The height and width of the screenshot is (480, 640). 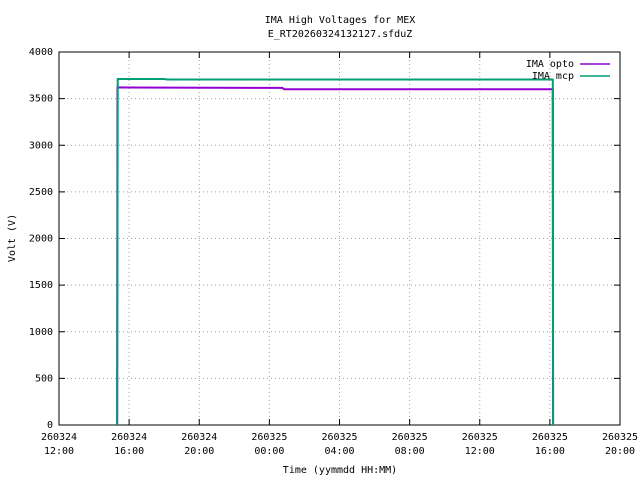 I want to click on legend-label: IMA opto, so click(x=550, y=64).